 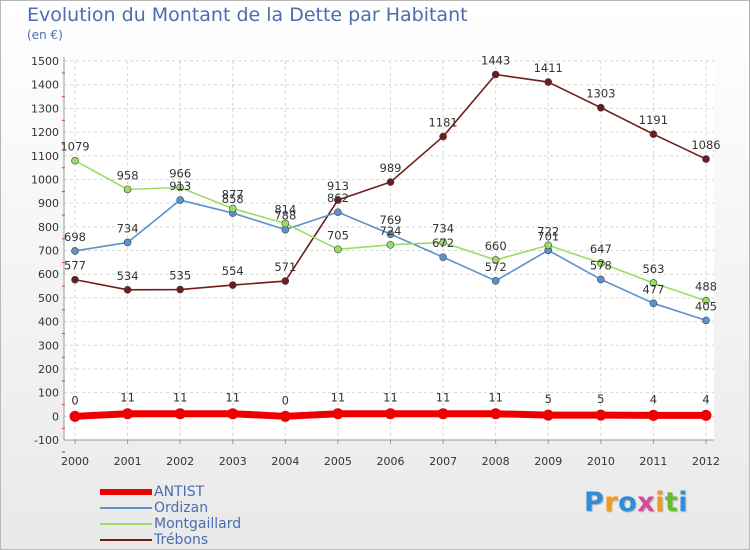 I want to click on x-tick-label: 2006, so click(x=391, y=461).